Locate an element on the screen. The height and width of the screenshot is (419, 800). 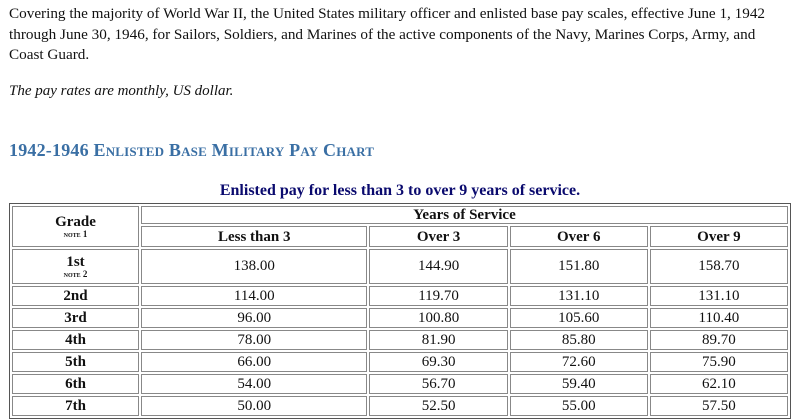
column-header: Over 9 is located at coordinates (718, 236).